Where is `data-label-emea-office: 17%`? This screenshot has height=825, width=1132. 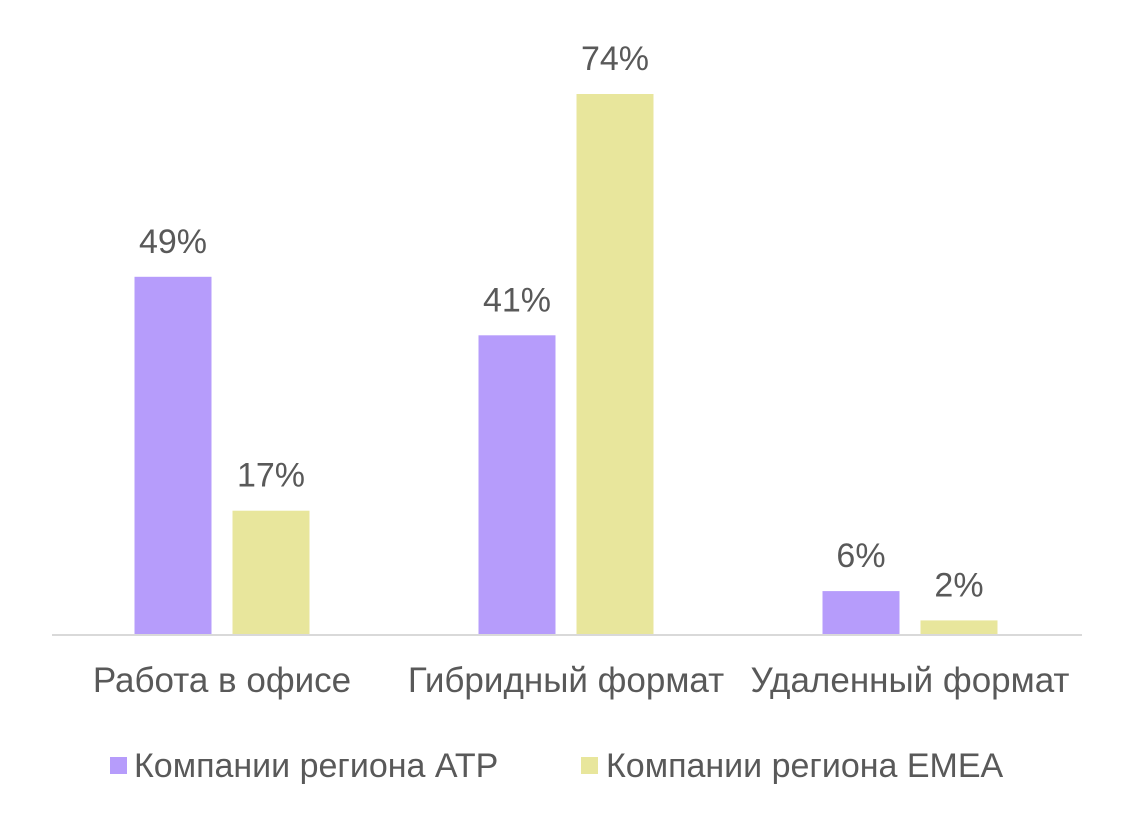 data-label-emea-office: 17% is located at coordinates (271, 476).